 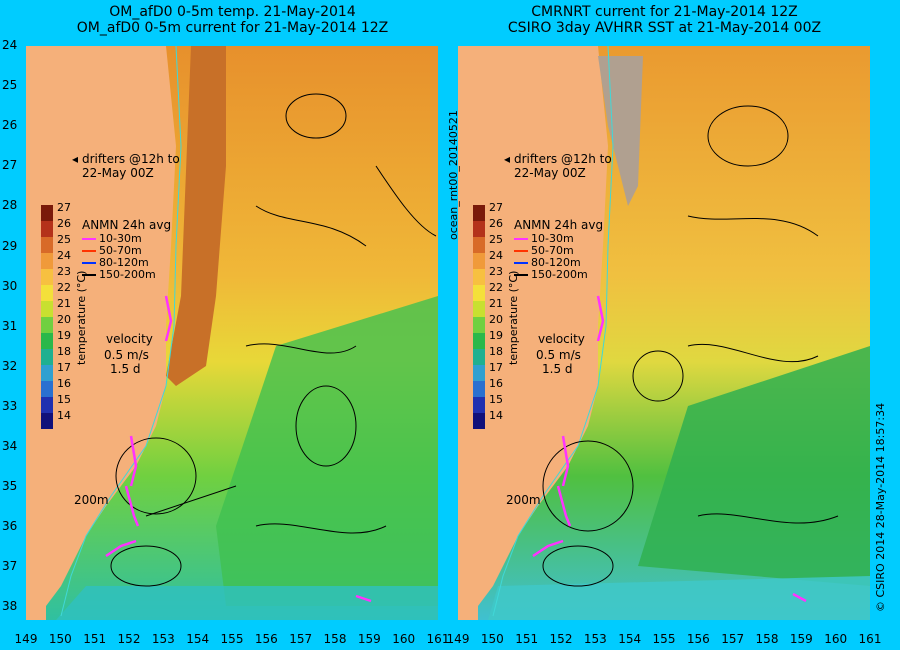 I want to click on right-velocity-time: 1.5 d, so click(x=557, y=369).